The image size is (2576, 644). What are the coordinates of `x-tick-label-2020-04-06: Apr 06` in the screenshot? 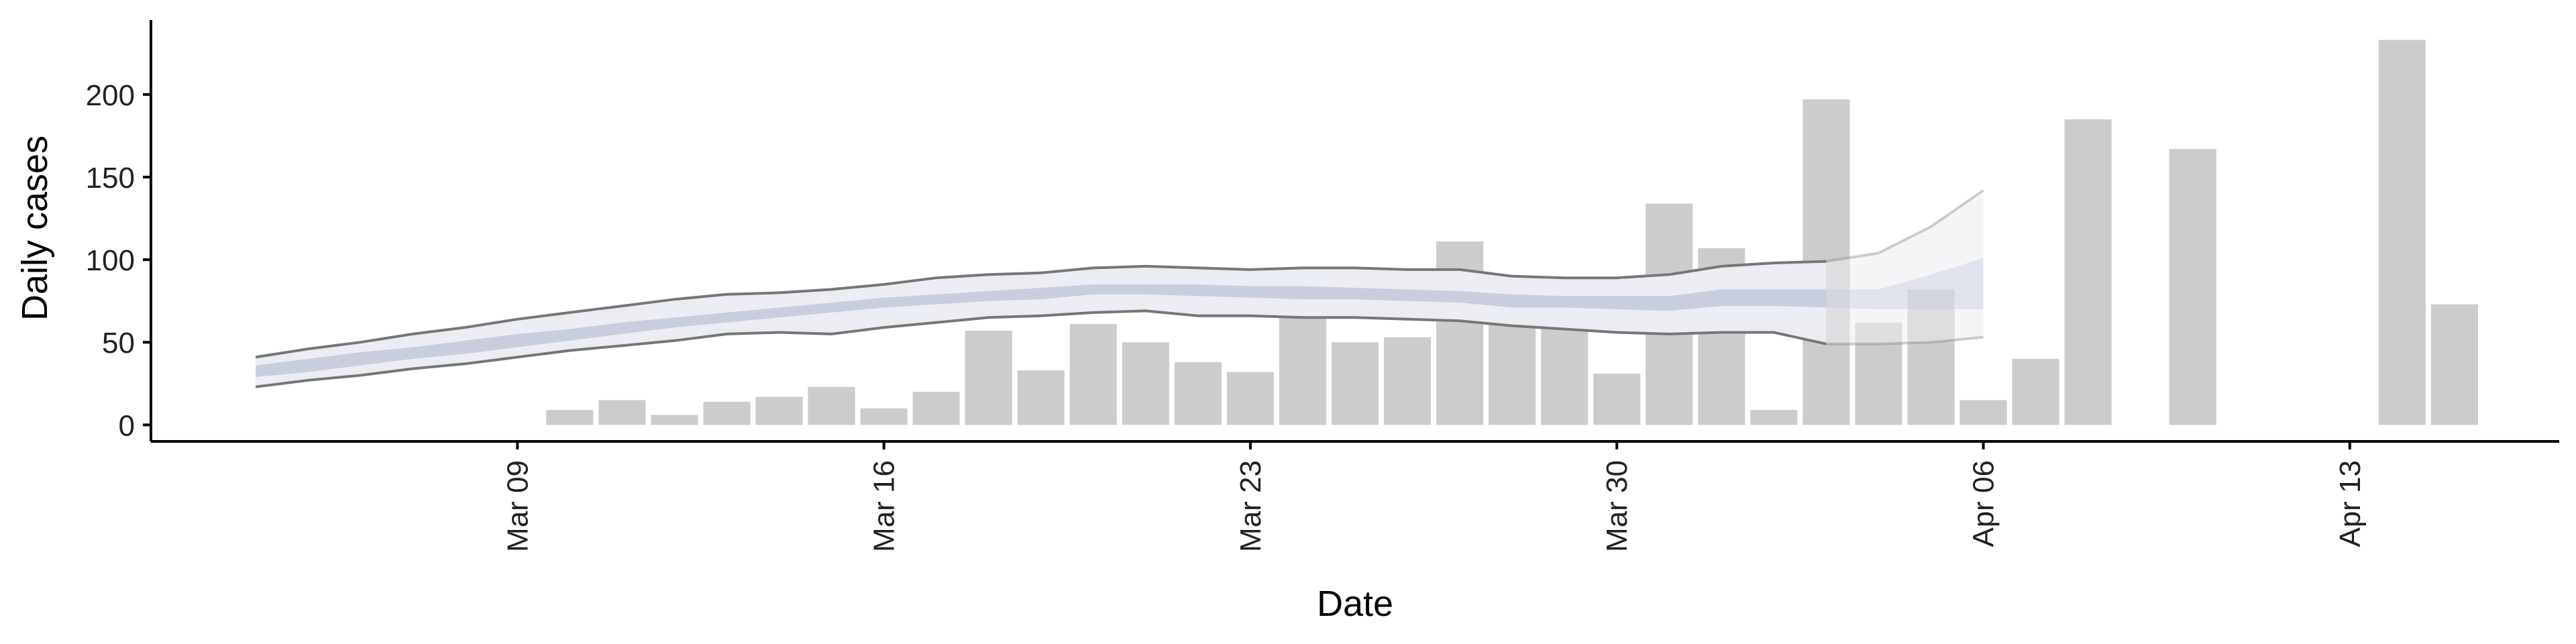 It's located at (1984, 503).